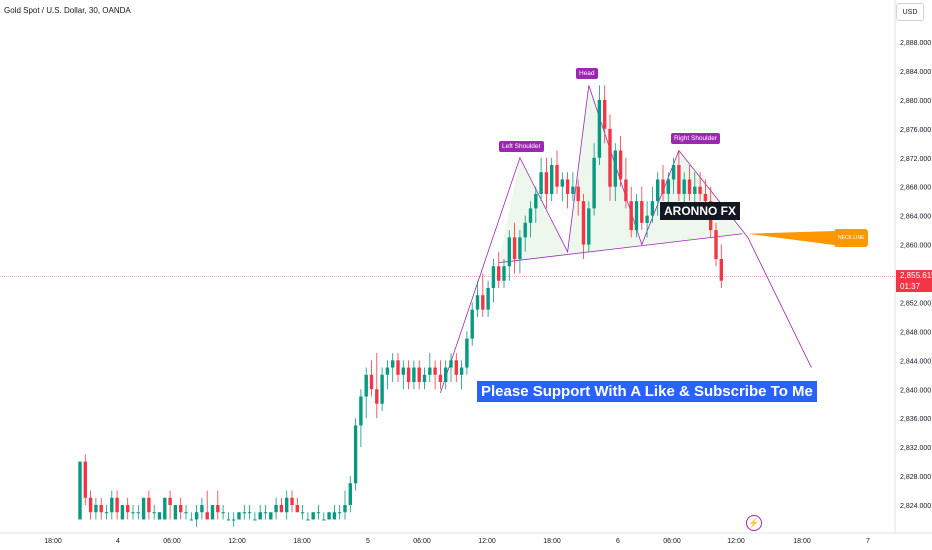 The image size is (932, 550). What do you see at coordinates (915, 303) in the screenshot?
I see `y-tick-label: 2,852.000` at bounding box center [915, 303].